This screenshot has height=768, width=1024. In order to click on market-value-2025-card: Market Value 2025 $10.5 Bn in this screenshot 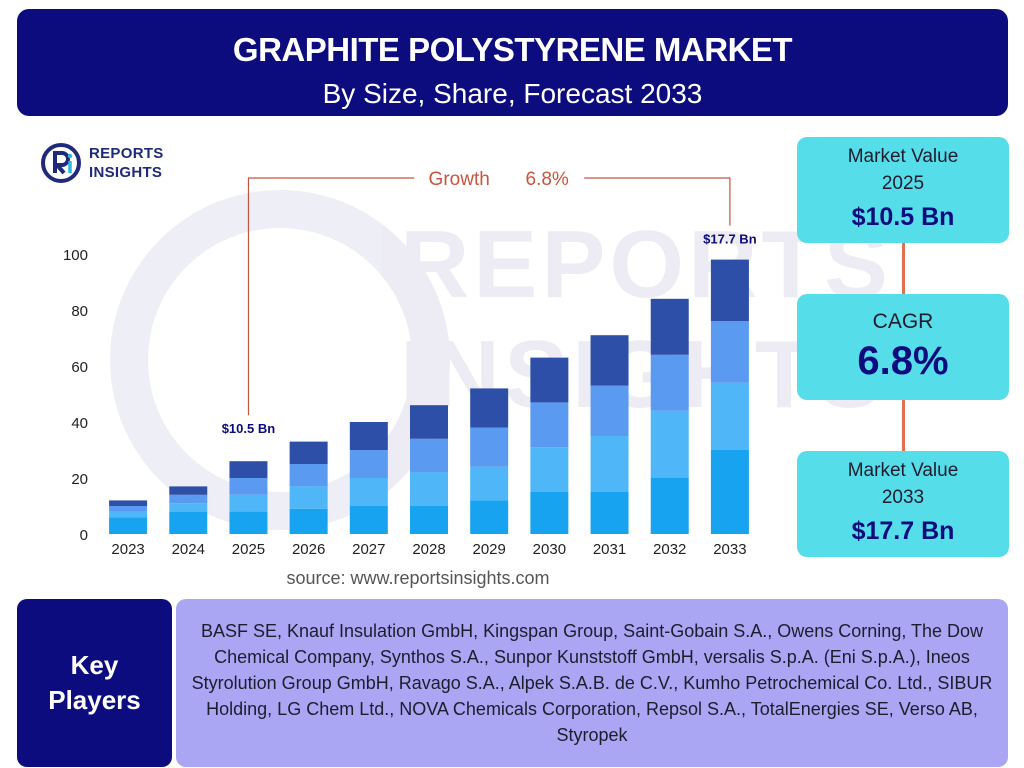, I will do `click(903, 190)`.